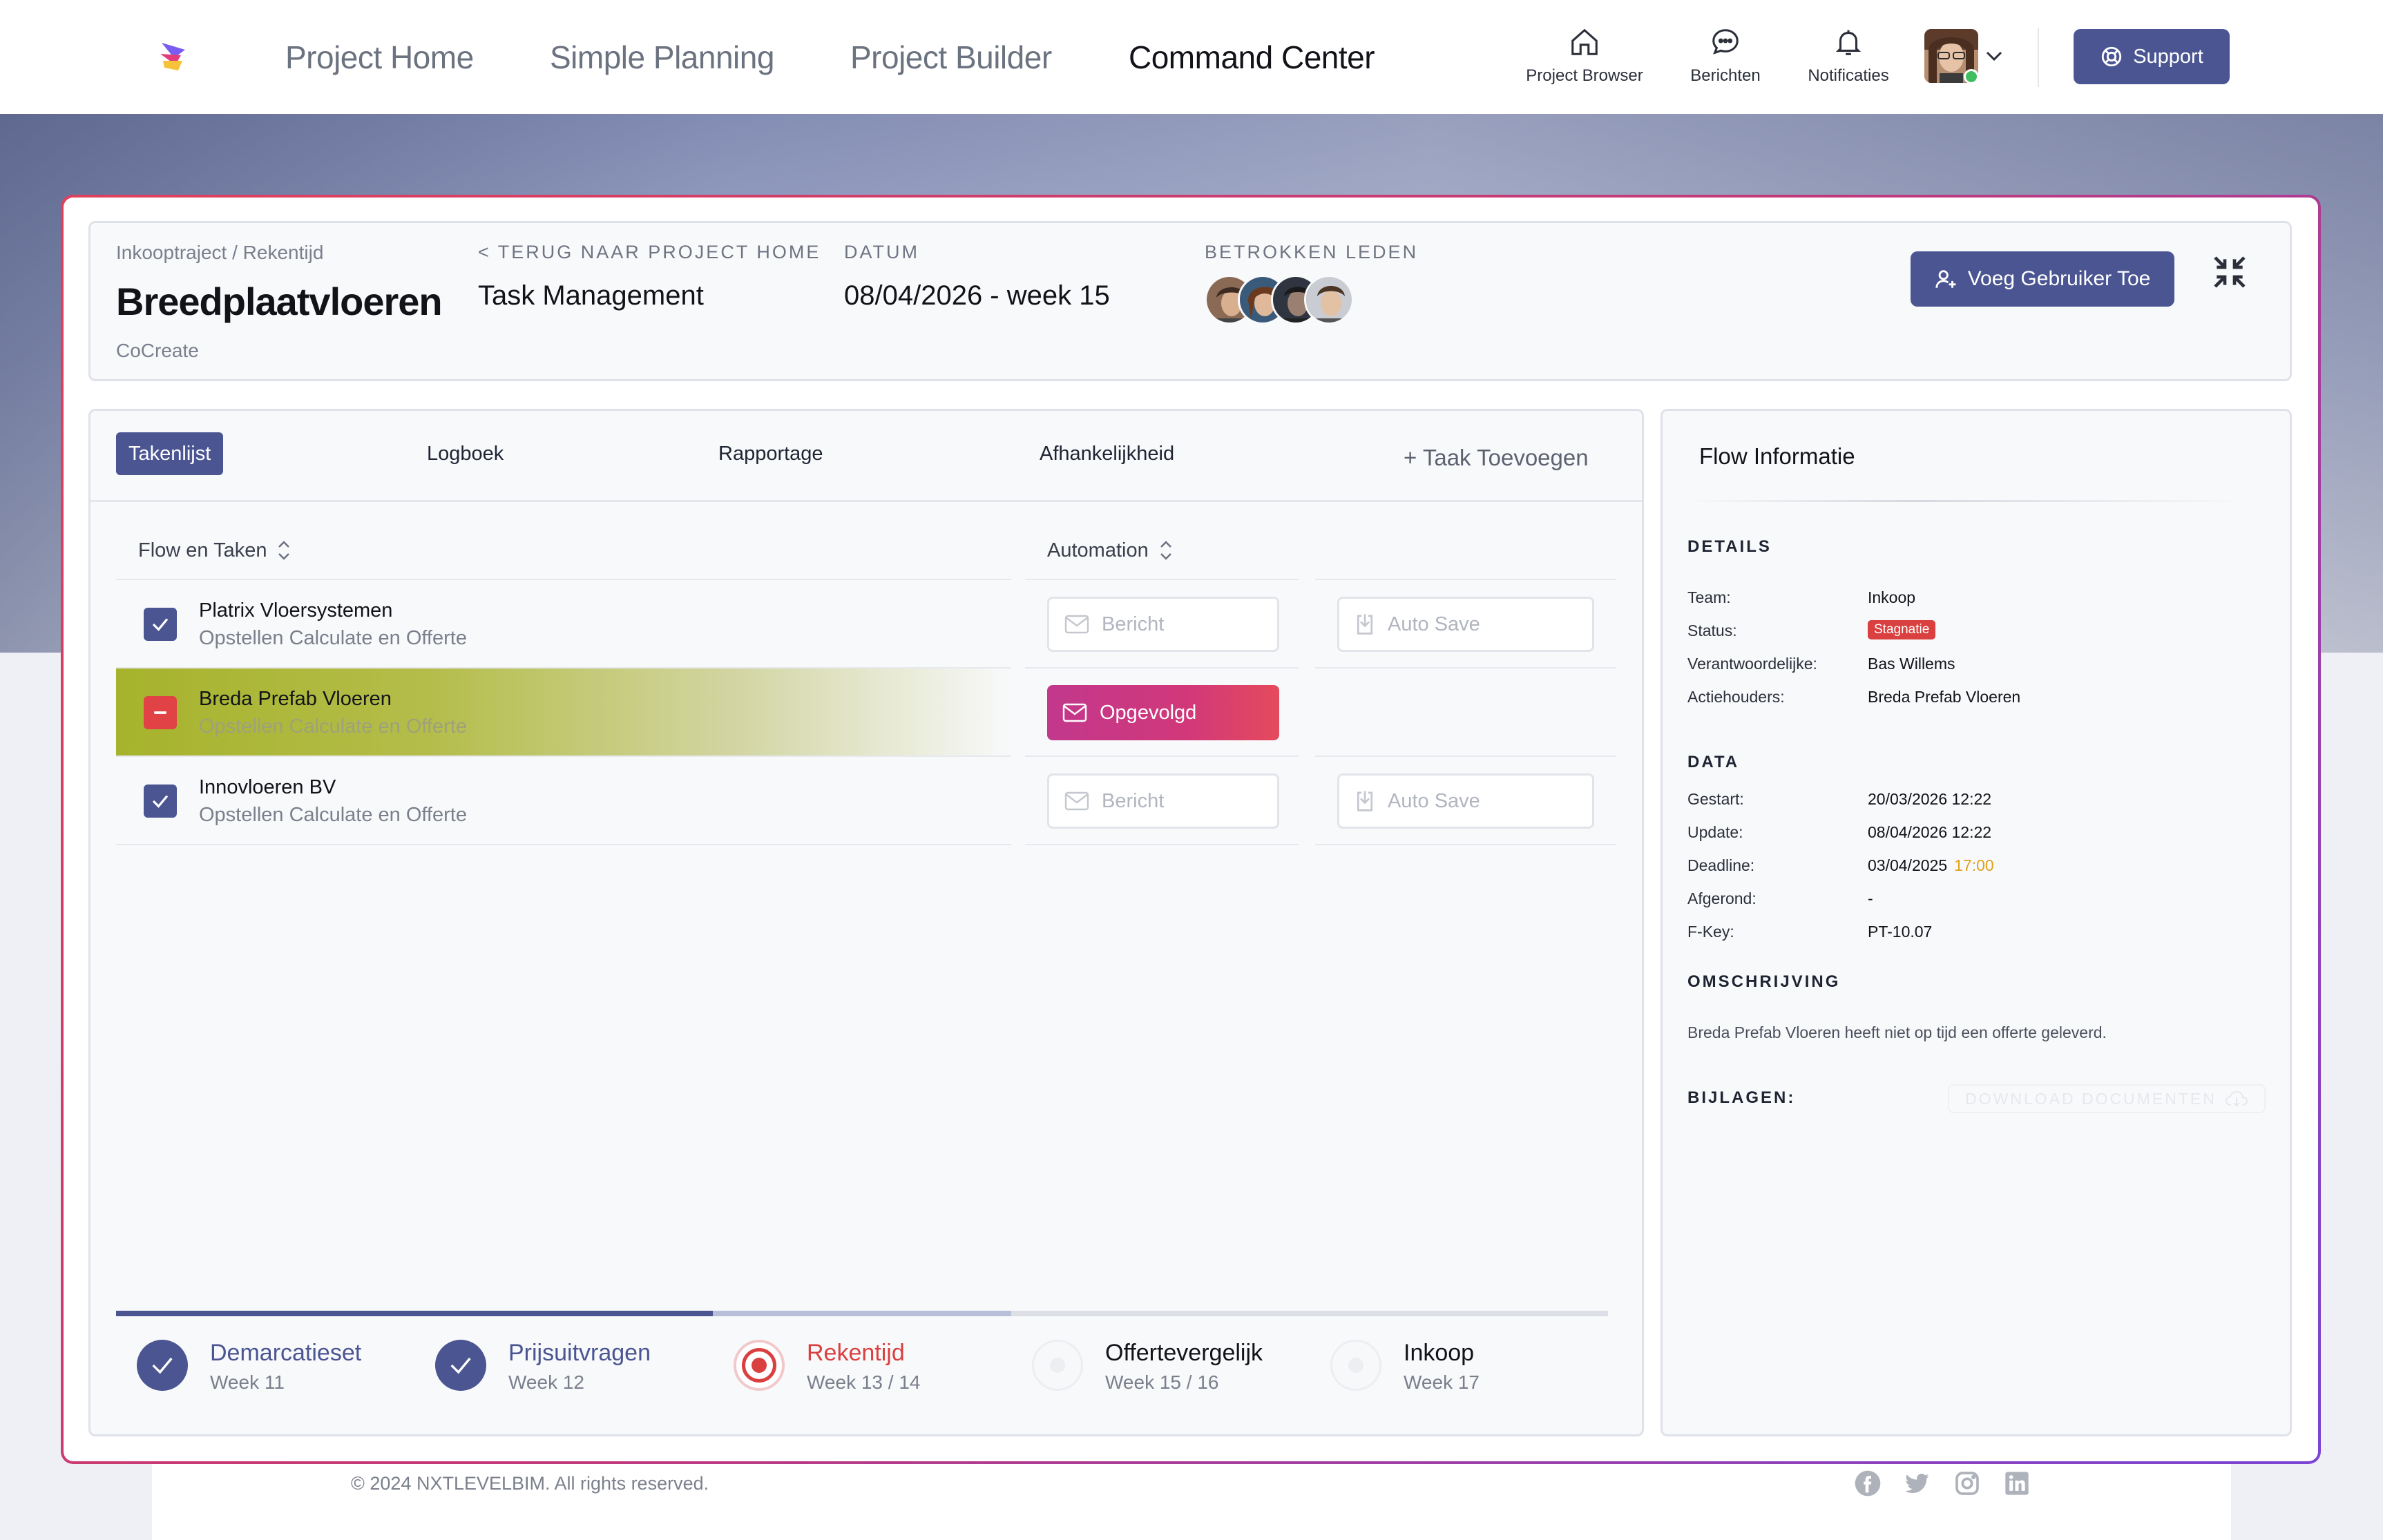  What do you see at coordinates (170, 453) in the screenshot?
I see `tab-takenlijst: Takenlijst` at bounding box center [170, 453].